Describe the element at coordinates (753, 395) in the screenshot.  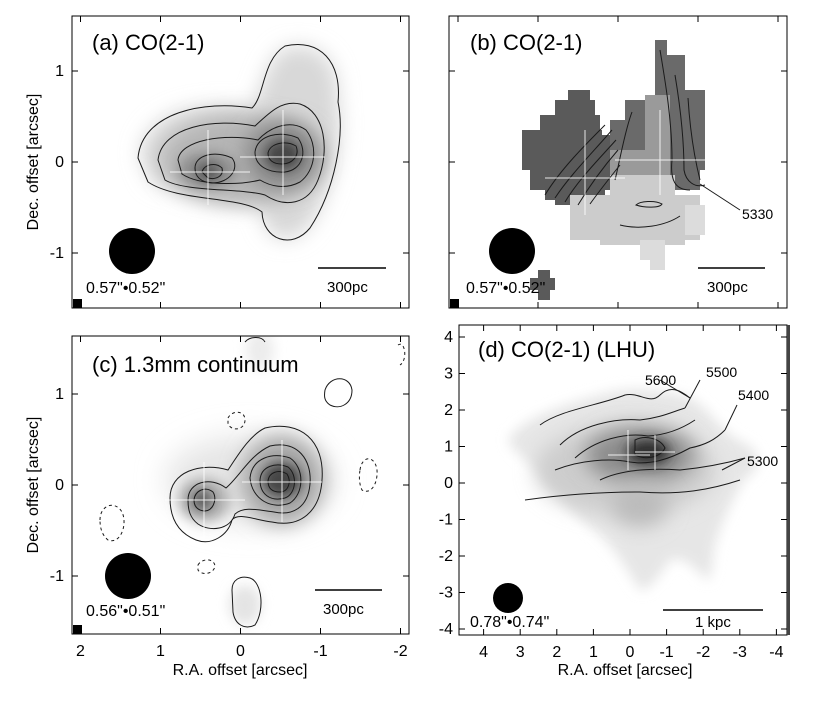
I see `contour-label-5400: 5400` at that location.